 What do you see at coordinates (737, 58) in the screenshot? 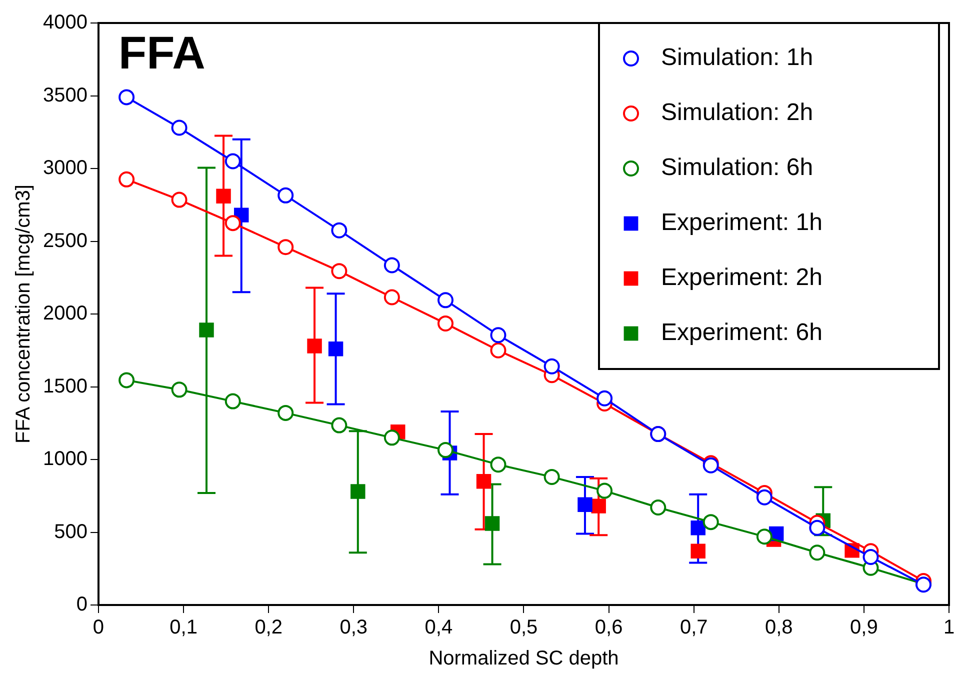
I see `legend-label: Simulation: 1h` at bounding box center [737, 58].